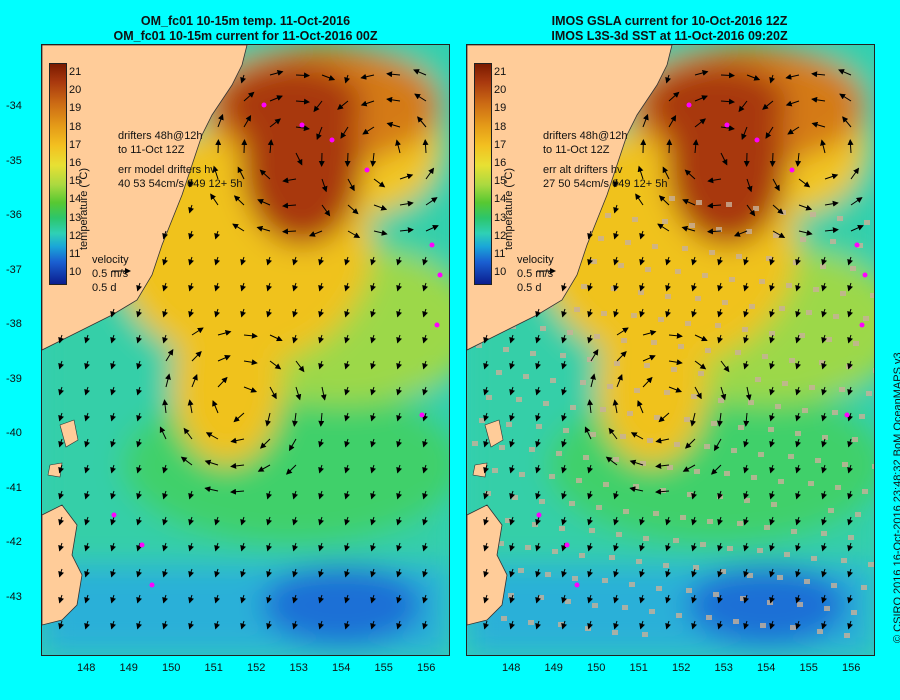  What do you see at coordinates (583, 170) in the screenshot?
I see `legend-line3: err alt drifters hv` at bounding box center [583, 170].